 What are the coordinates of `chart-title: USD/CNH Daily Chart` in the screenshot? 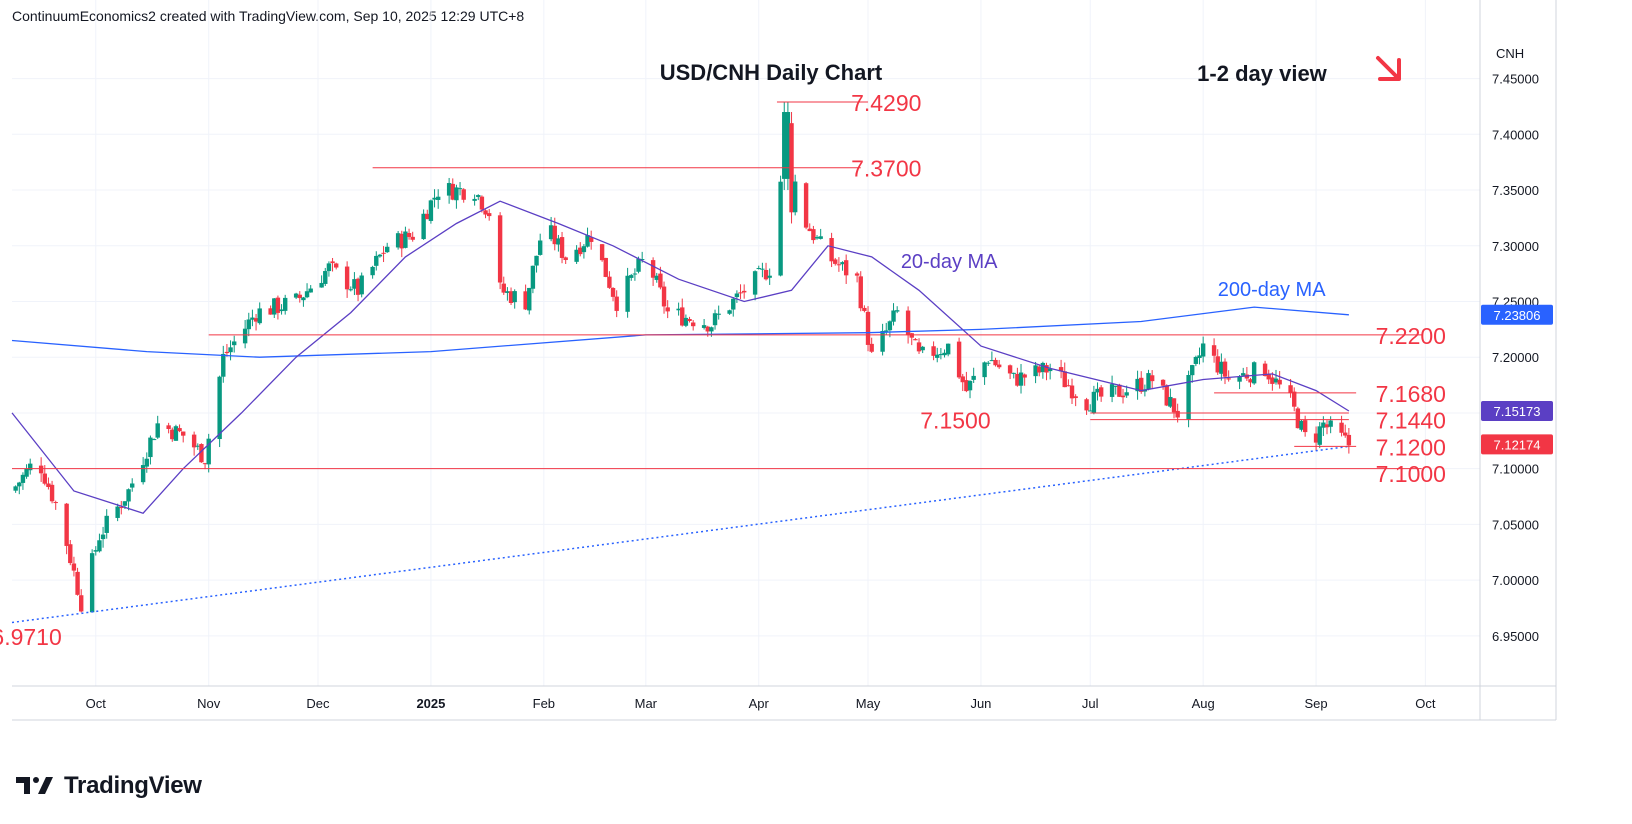 It's located at (771, 72).